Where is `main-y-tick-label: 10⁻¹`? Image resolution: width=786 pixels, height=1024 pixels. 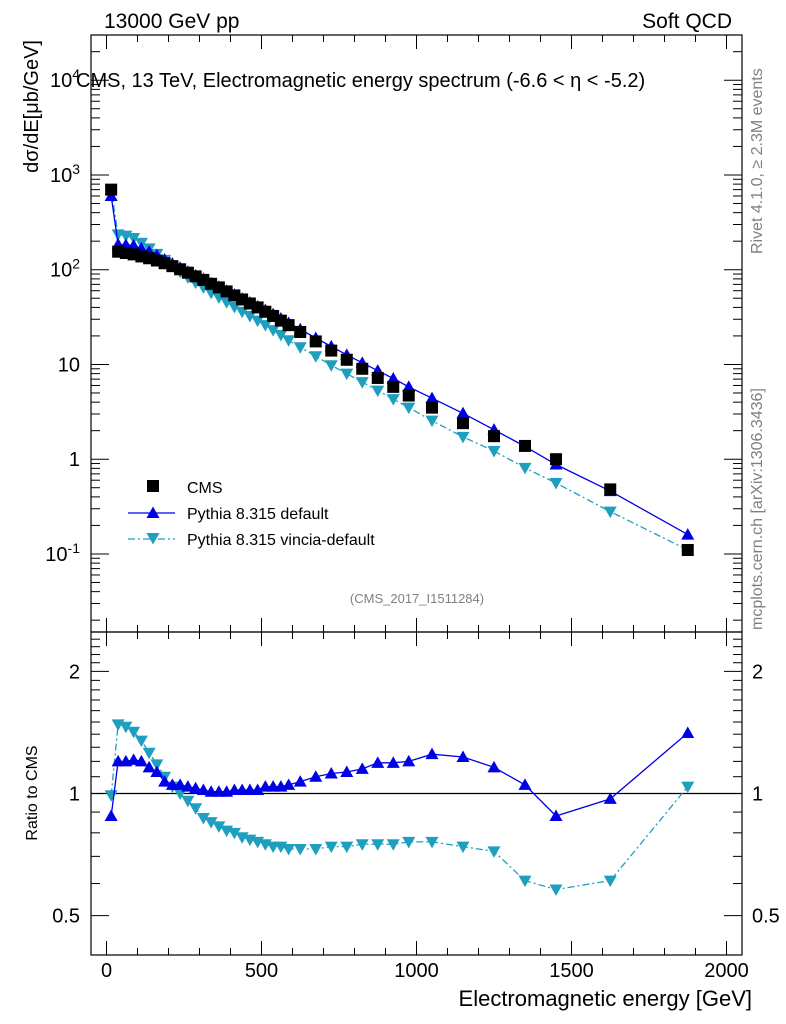 main-y-tick-label: 10⁻¹ is located at coordinates (62, 553).